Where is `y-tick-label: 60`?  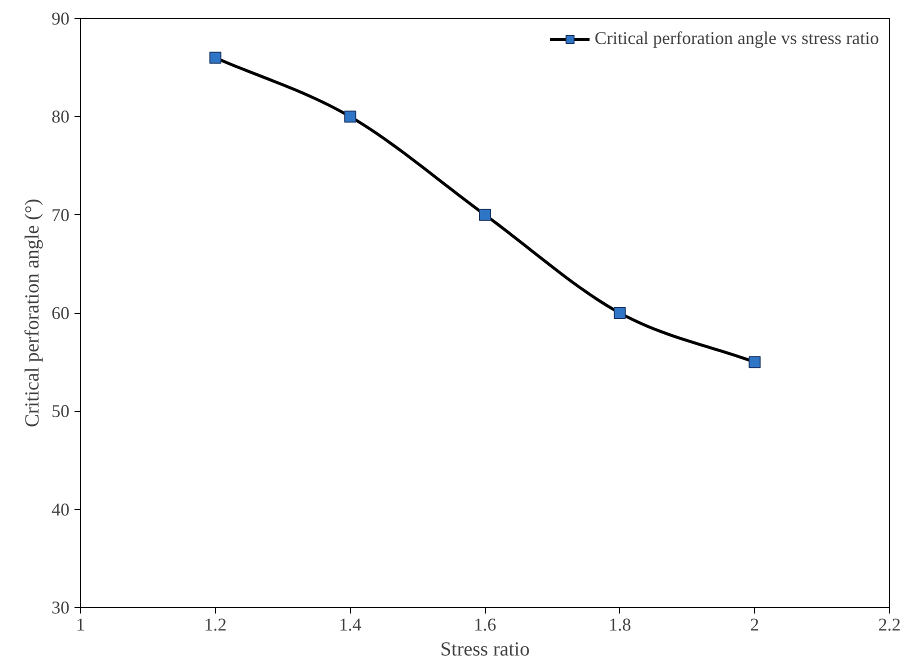 y-tick-label: 60 is located at coordinates (61, 313).